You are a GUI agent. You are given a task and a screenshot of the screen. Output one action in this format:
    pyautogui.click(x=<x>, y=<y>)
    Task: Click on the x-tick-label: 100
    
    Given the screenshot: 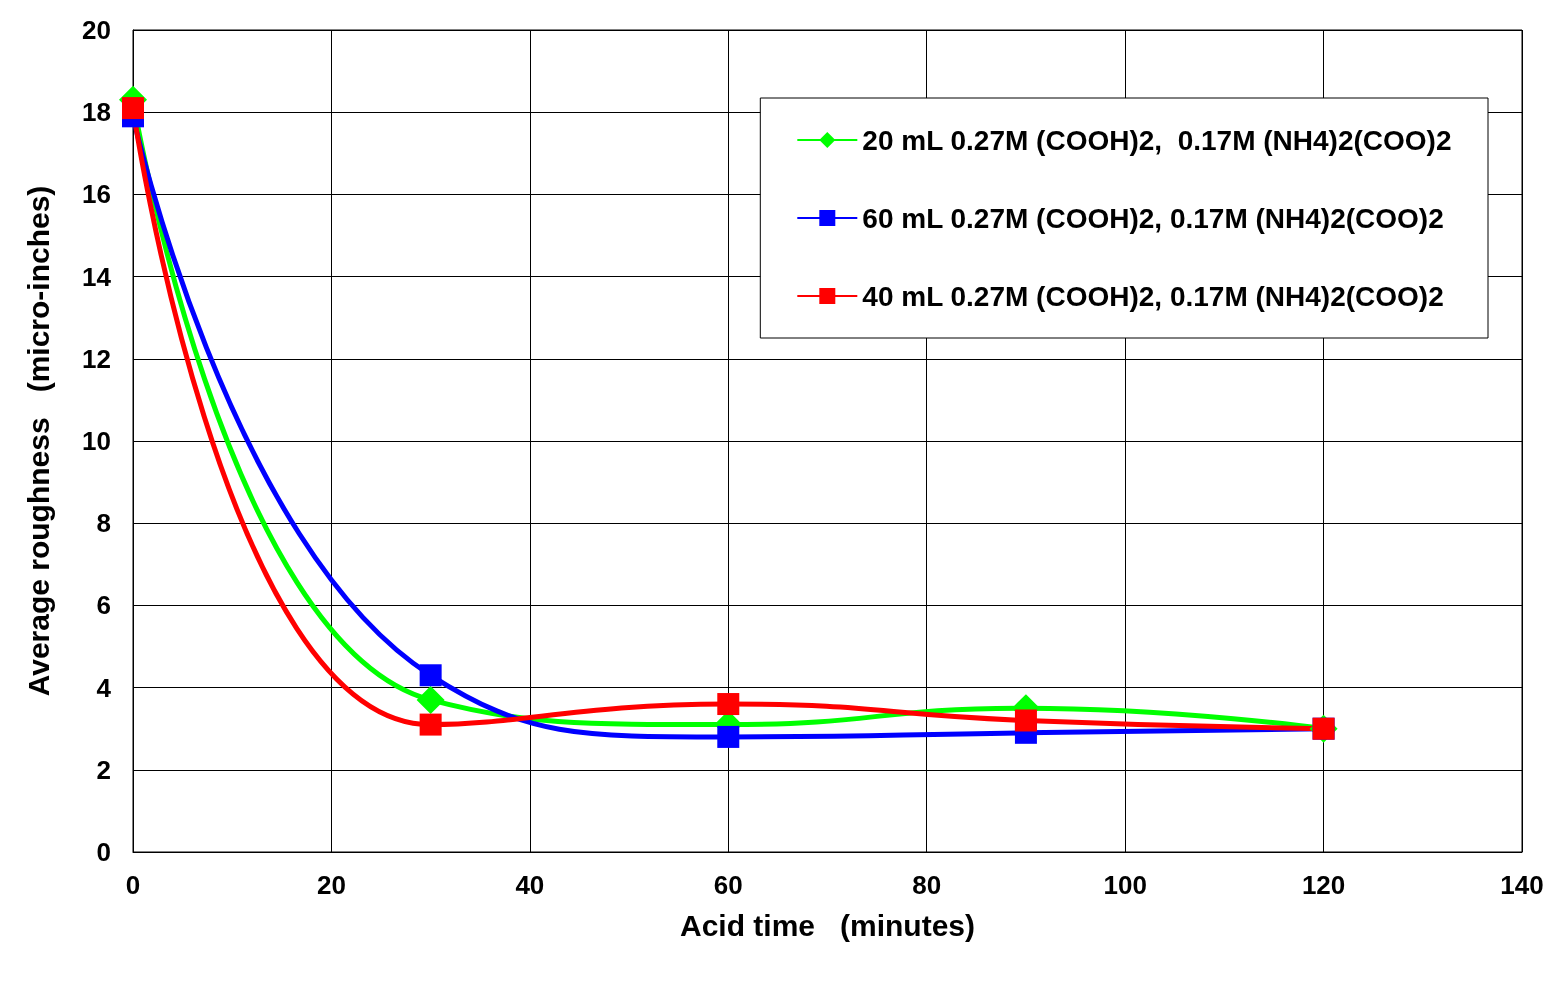 What is the action you would take?
    pyautogui.click(x=1125, y=885)
    